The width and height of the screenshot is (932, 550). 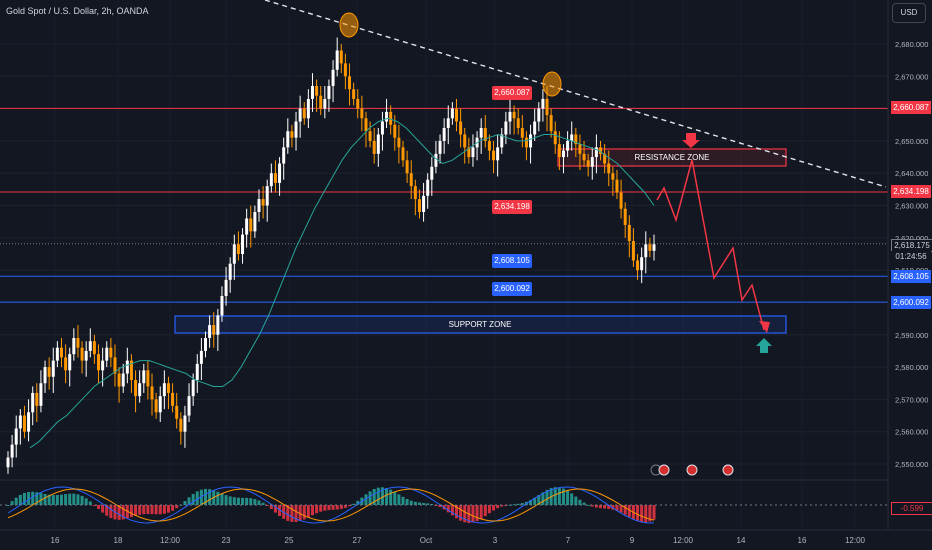 What do you see at coordinates (632, 540) in the screenshot?
I see `time-tick-label: 9` at bounding box center [632, 540].